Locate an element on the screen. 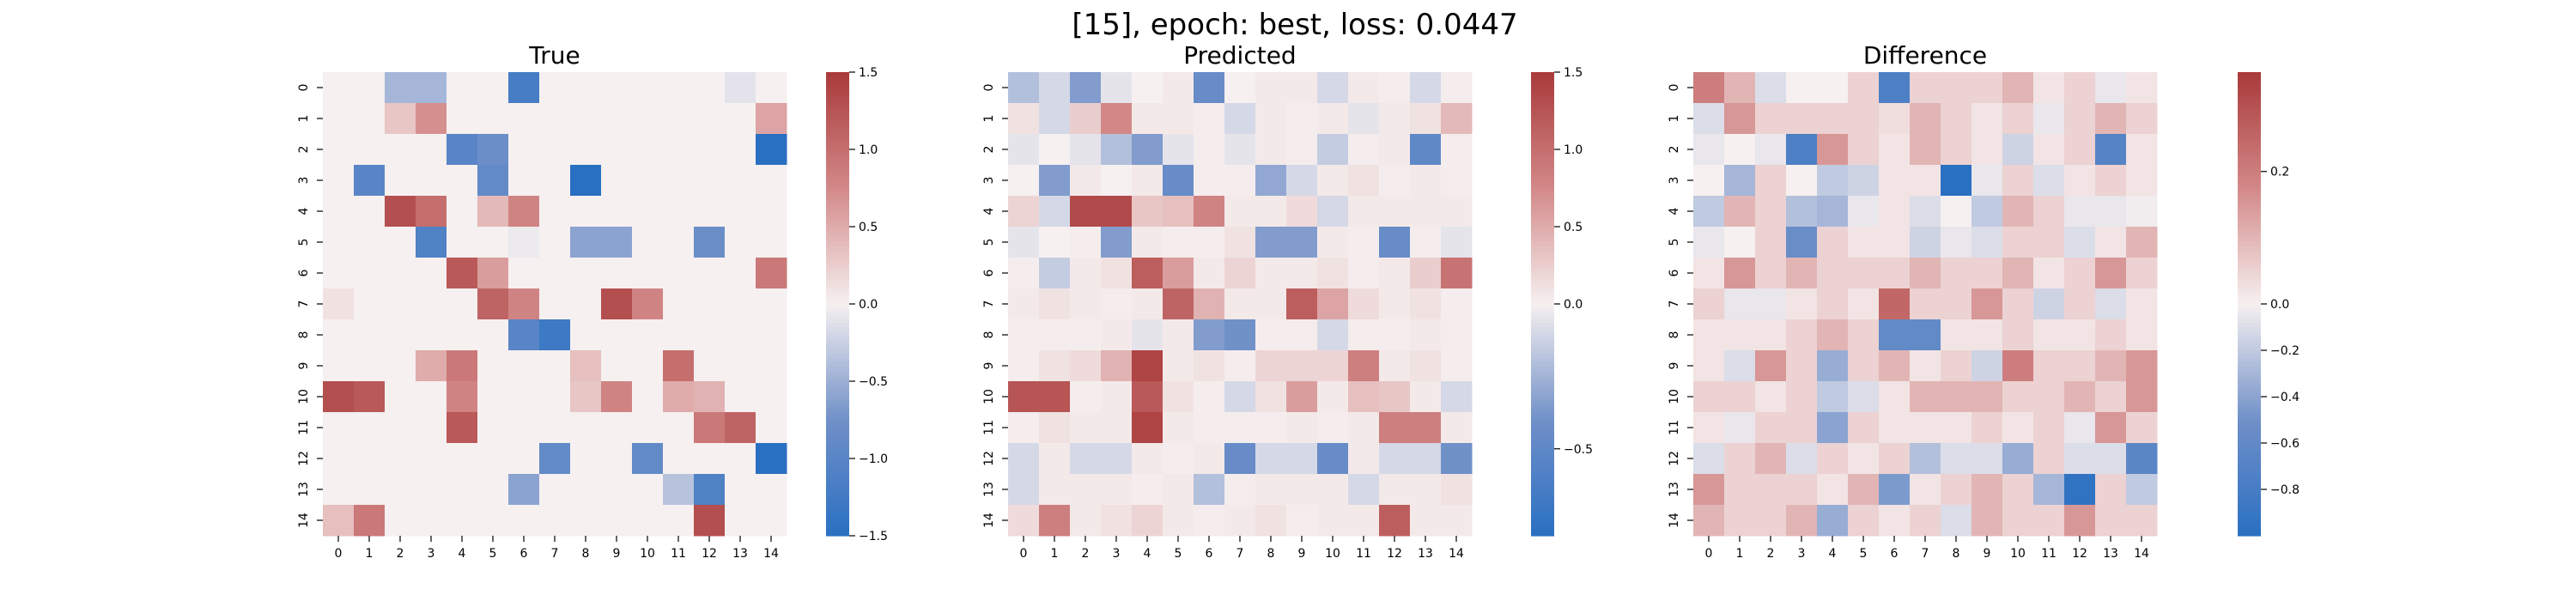  x-tick-label: 6 is located at coordinates (1895, 554).